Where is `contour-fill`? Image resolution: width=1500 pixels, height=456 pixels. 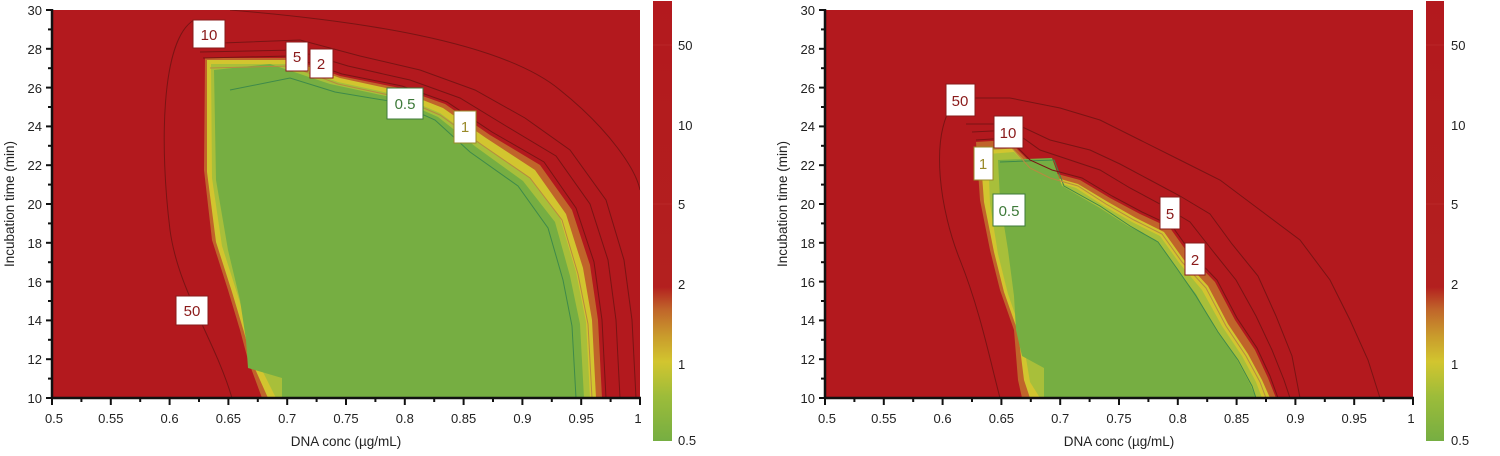
contour-fill is located at coordinates (1126, 269).